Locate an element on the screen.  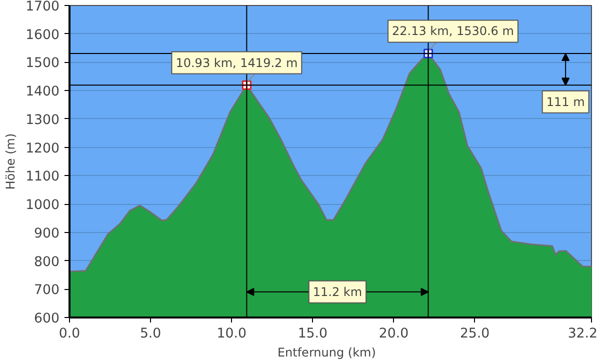
x-tick-label: 20.0 is located at coordinates (393, 334).